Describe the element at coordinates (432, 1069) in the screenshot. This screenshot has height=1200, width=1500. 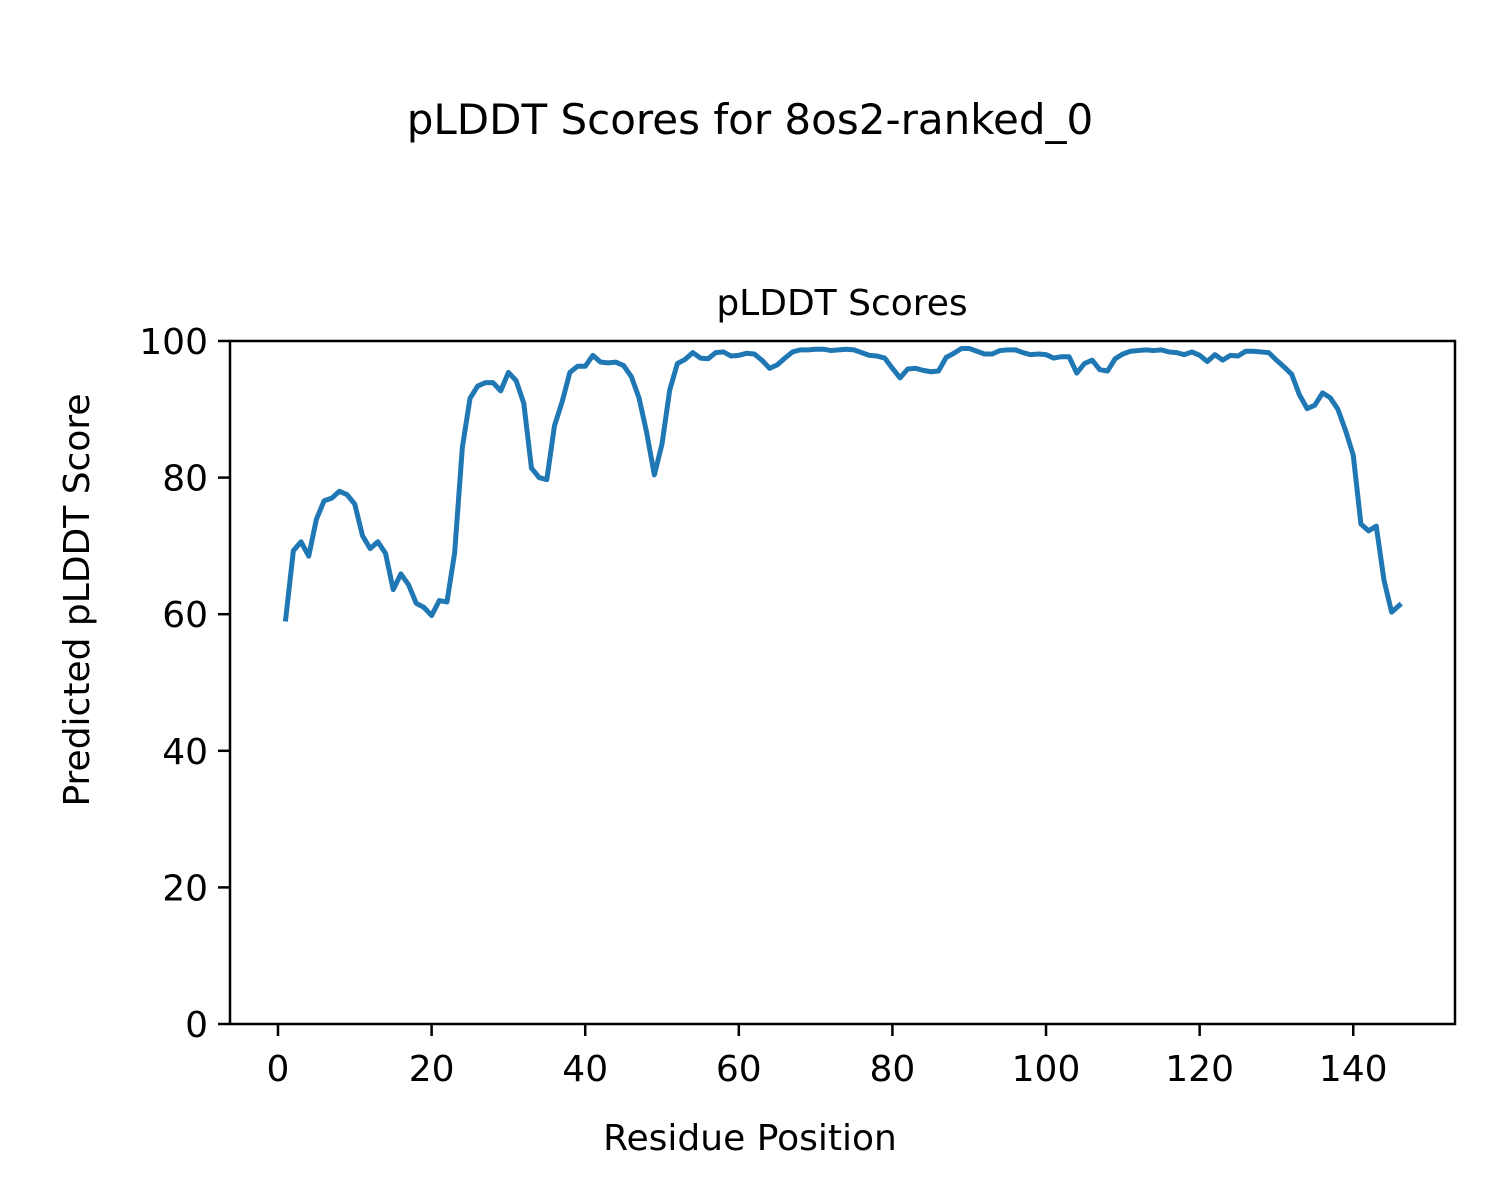
I see `x-tick-label: 20` at that location.